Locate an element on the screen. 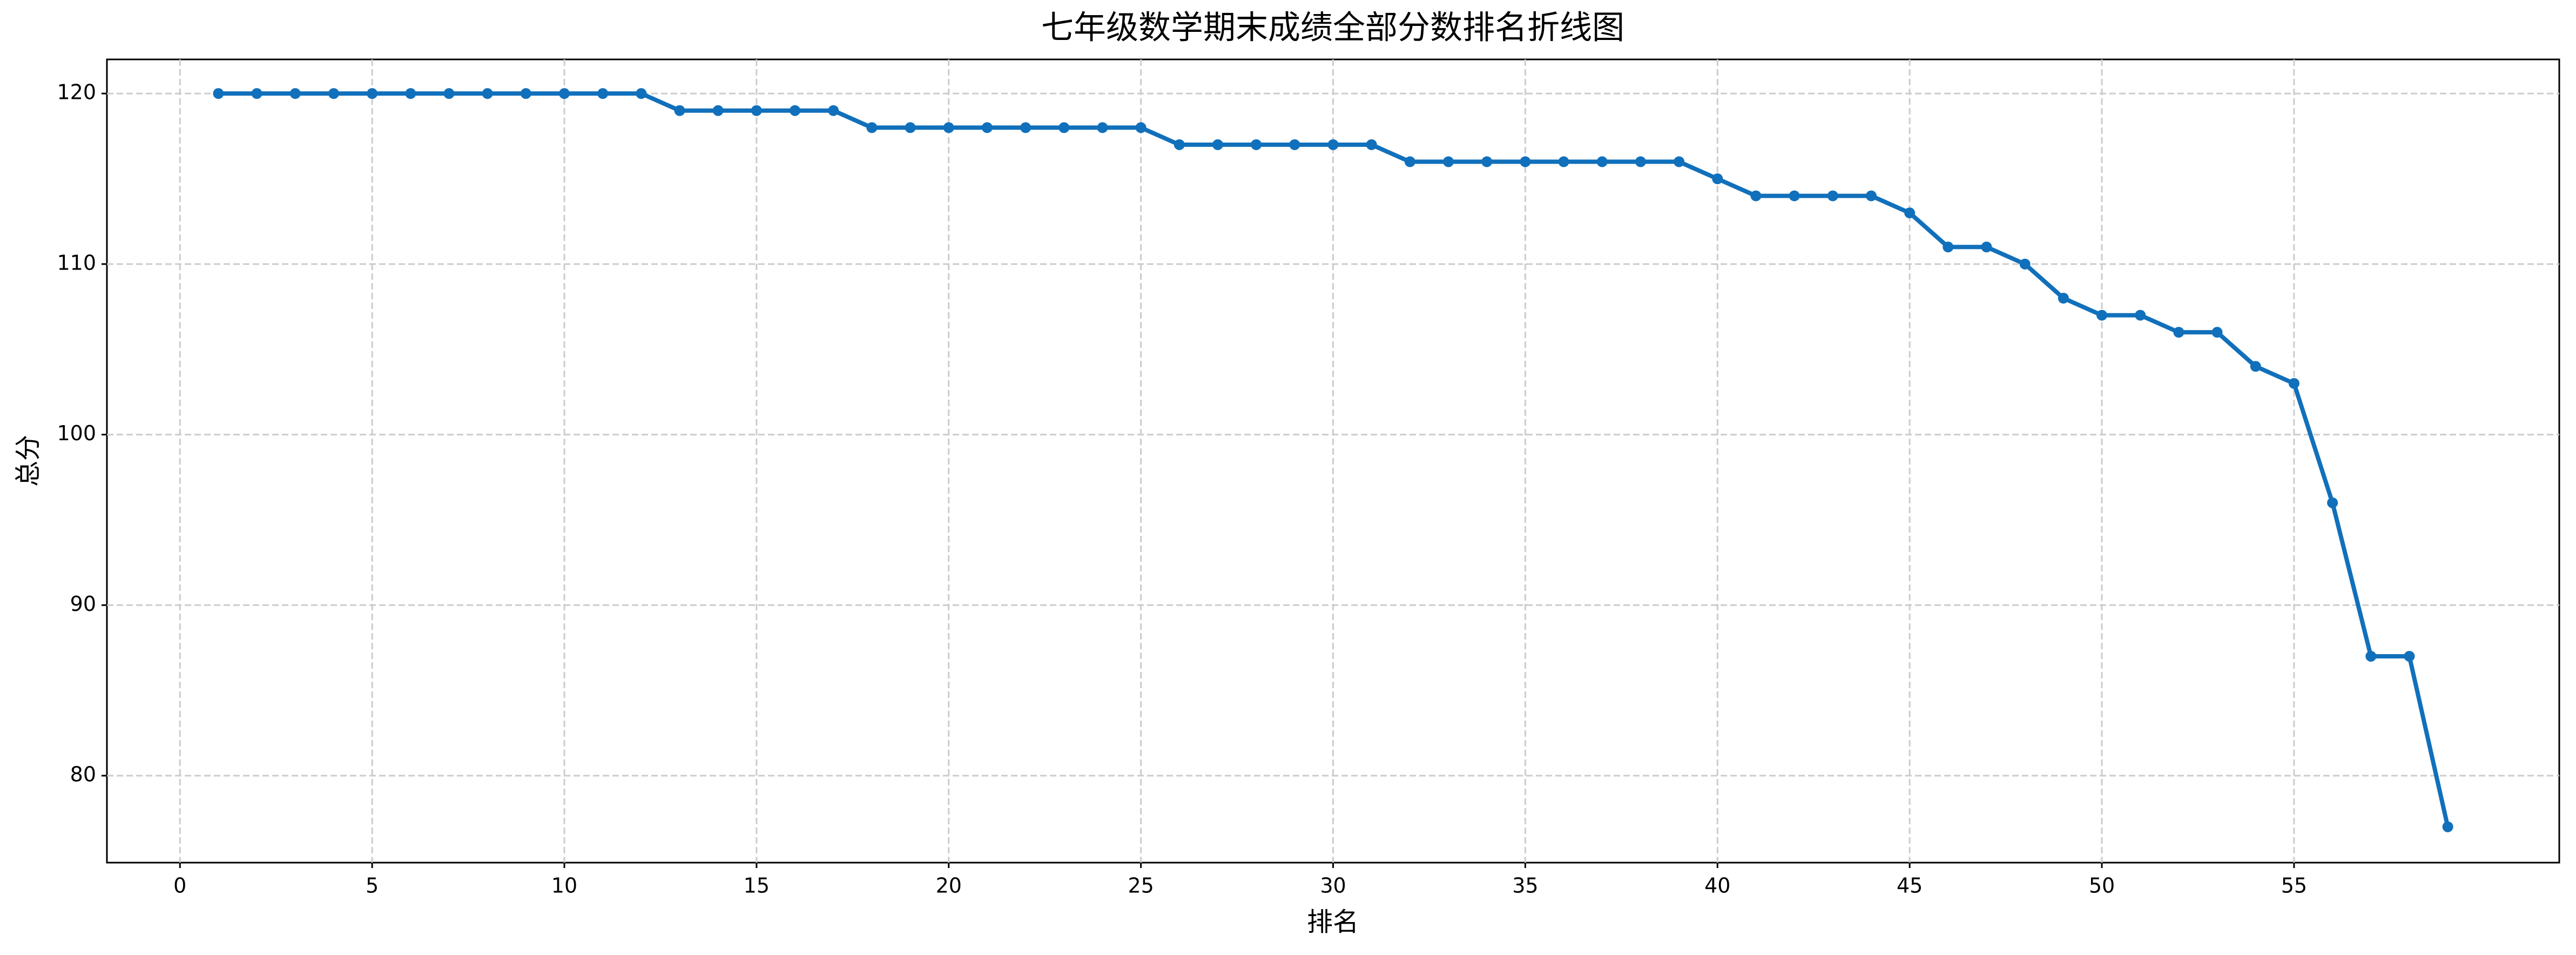 The height and width of the screenshot is (955, 2576). x-tick-label: 20 is located at coordinates (949, 886).